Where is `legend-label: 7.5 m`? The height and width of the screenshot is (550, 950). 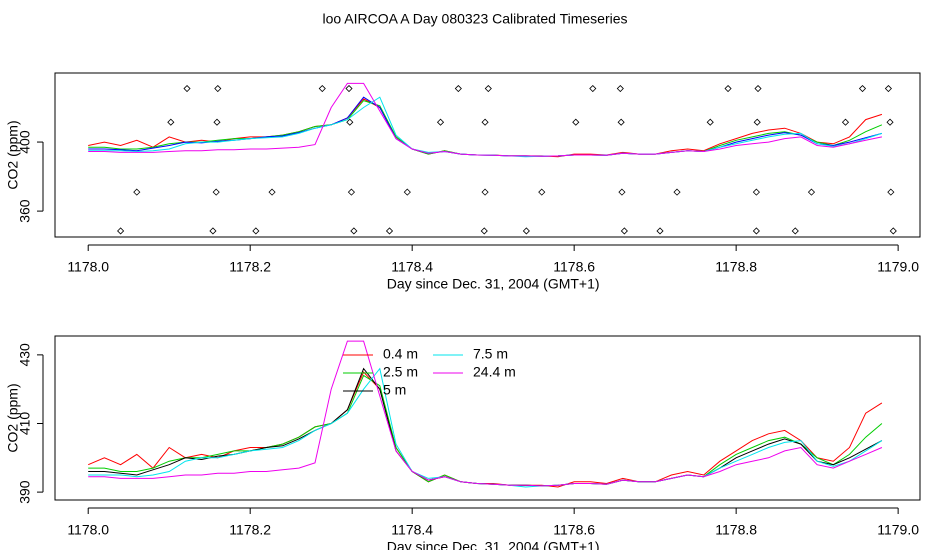 legend-label: 7.5 m is located at coordinates (490, 354).